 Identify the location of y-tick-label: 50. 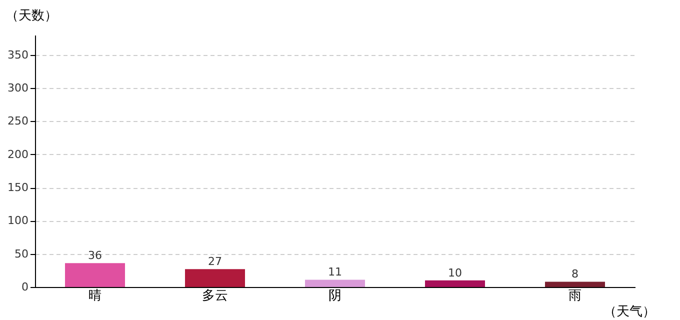
(21, 253).